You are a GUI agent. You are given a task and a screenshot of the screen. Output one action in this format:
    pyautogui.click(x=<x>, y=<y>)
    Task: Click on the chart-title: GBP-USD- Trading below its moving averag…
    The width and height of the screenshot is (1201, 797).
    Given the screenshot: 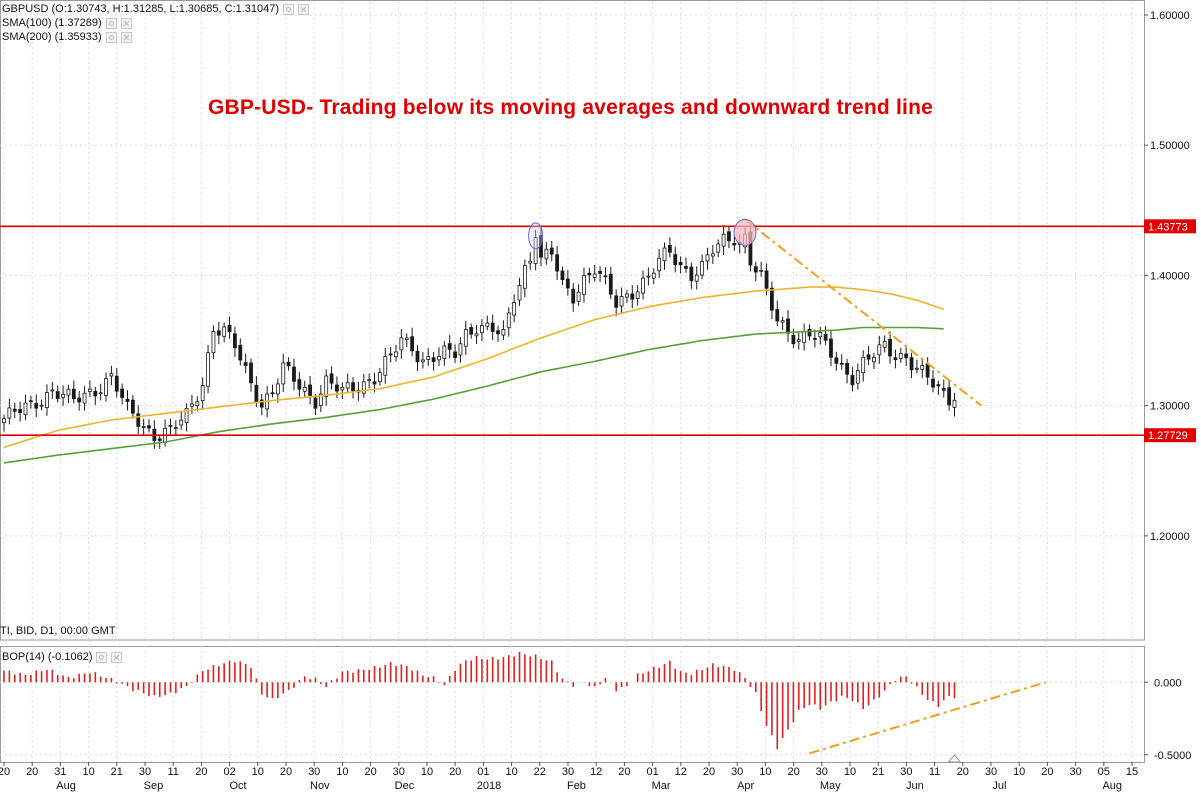 What is the action you would take?
    pyautogui.click(x=570, y=107)
    